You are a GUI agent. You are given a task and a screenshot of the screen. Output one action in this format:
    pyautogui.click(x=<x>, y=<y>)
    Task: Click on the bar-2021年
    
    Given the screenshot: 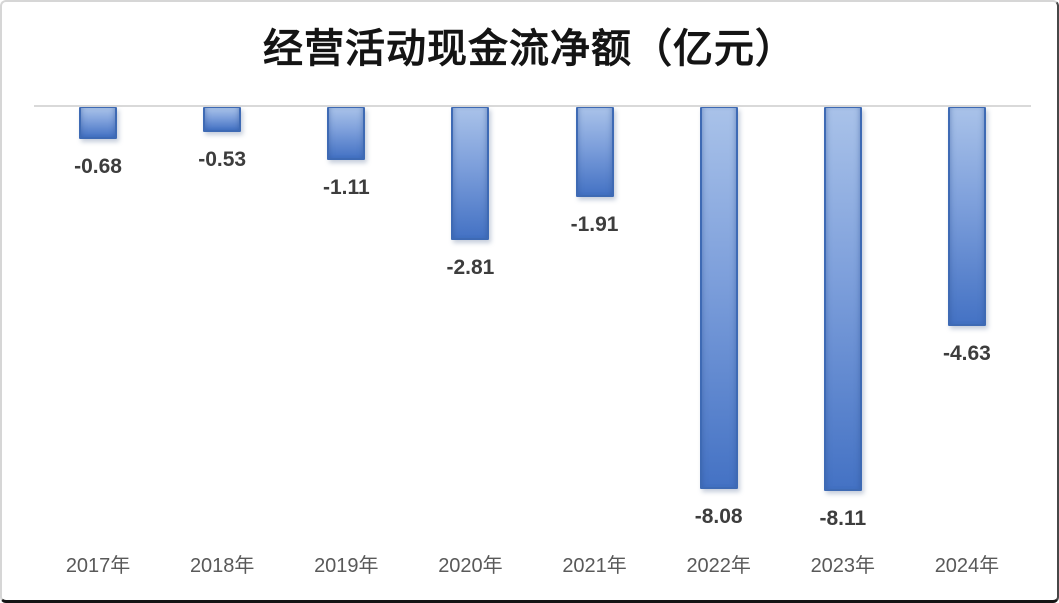 What is the action you would take?
    pyautogui.click(x=594, y=152)
    